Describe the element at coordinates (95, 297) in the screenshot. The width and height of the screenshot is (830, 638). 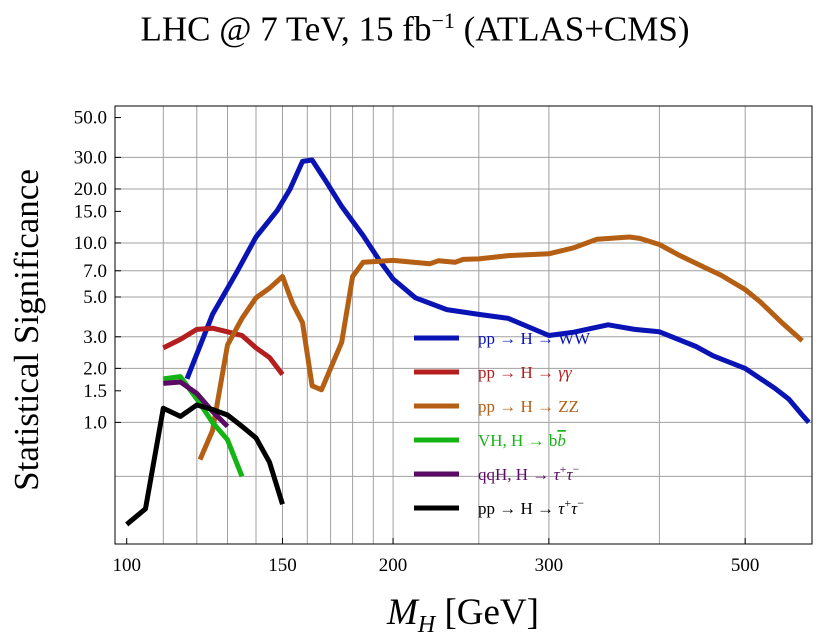
I see `y-tick-label: 5.0` at that location.